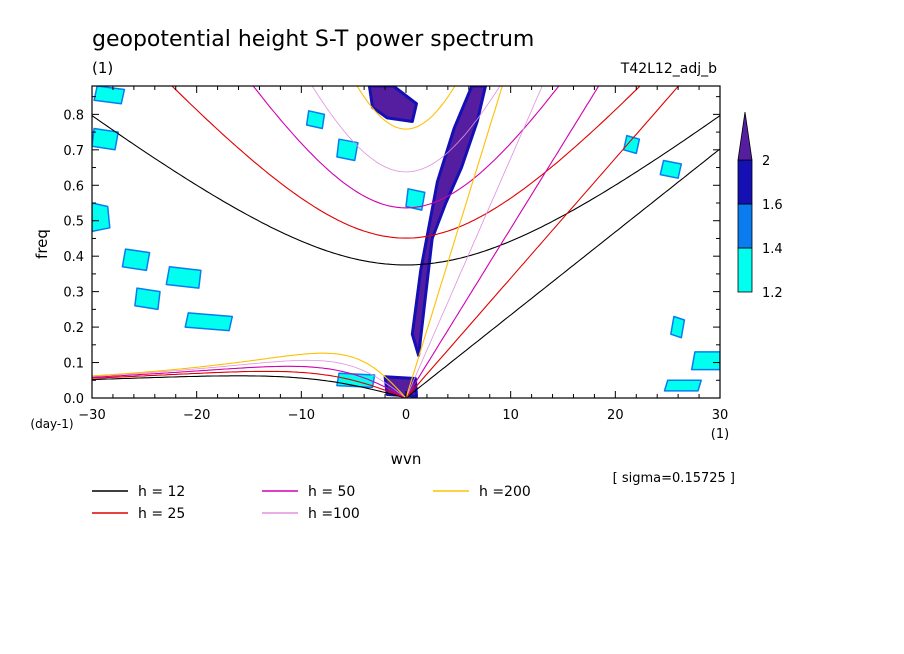  What do you see at coordinates (301, 415) in the screenshot?
I see `x-tick-label: −10` at bounding box center [301, 415].